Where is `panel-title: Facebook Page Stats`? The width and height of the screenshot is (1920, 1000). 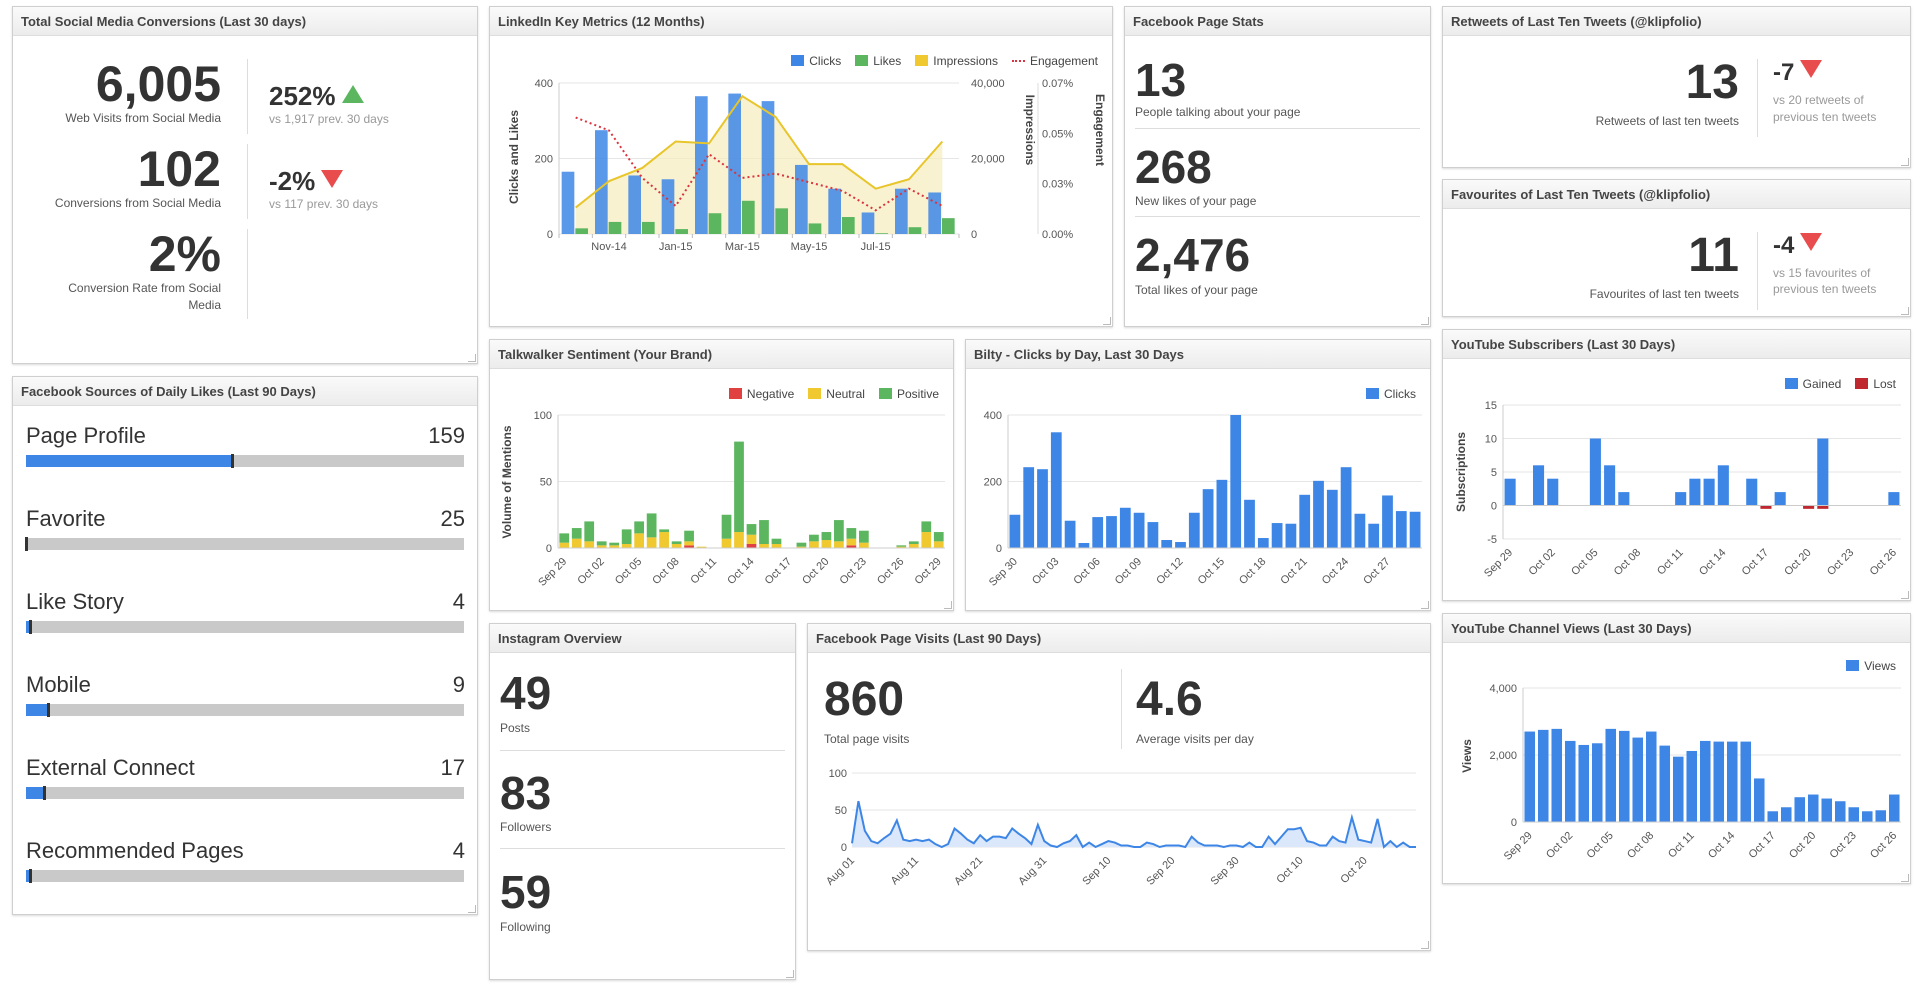 panel-title: Facebook Page Stats is located at coordinates (1277, 21).